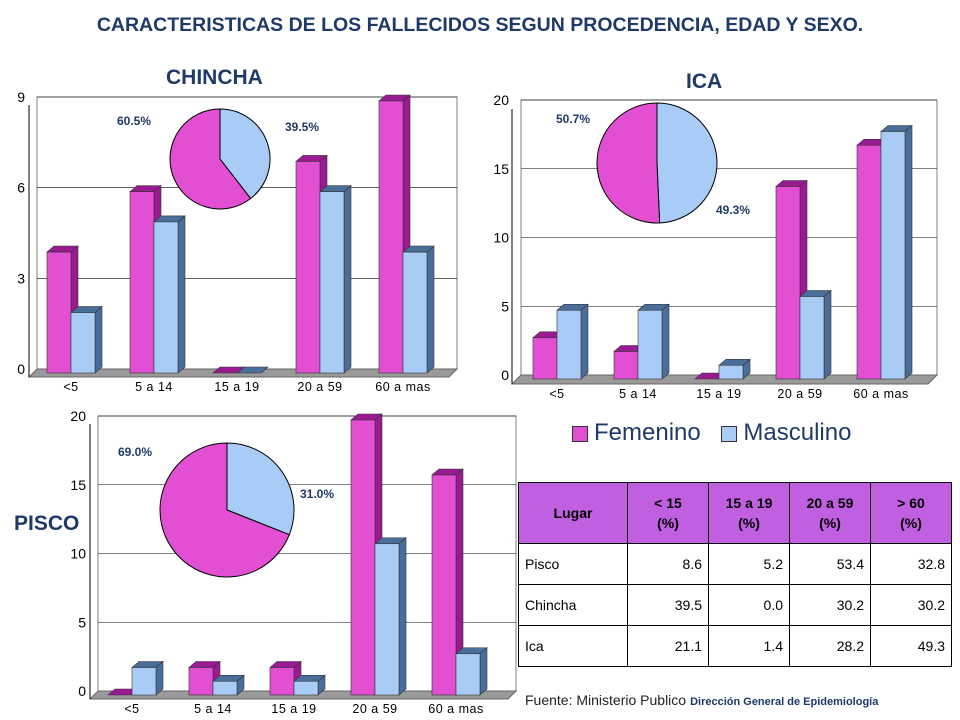 This screenshot has height=720, width=960. What do you see at coordinates (668, 564) in the screenshot?
I see `table-cell: 8.6` at bounding box center [668, 564].